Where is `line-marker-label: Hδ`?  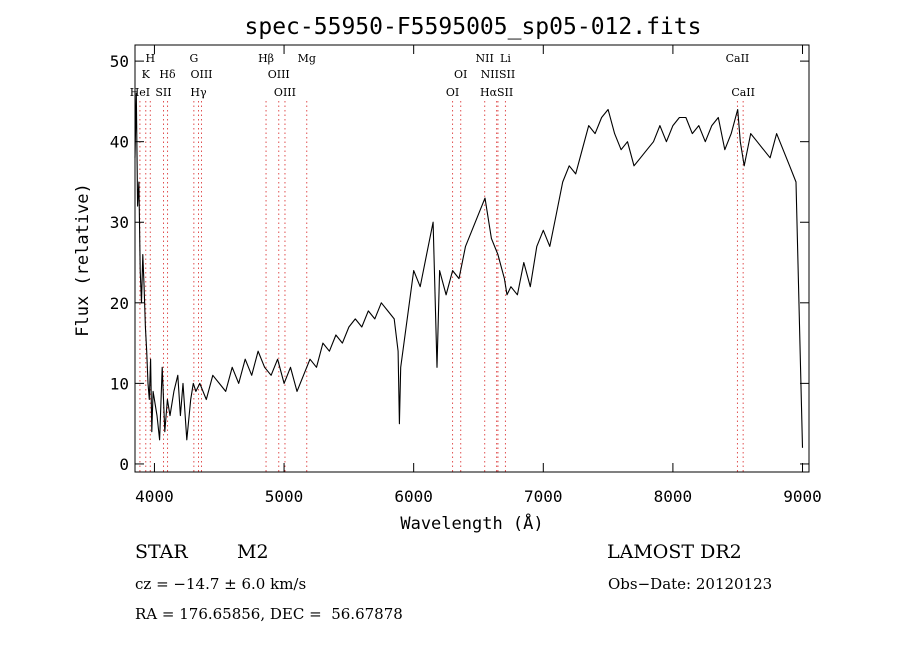 line-marker-label: Hδ is located at coordinates (167, 74).